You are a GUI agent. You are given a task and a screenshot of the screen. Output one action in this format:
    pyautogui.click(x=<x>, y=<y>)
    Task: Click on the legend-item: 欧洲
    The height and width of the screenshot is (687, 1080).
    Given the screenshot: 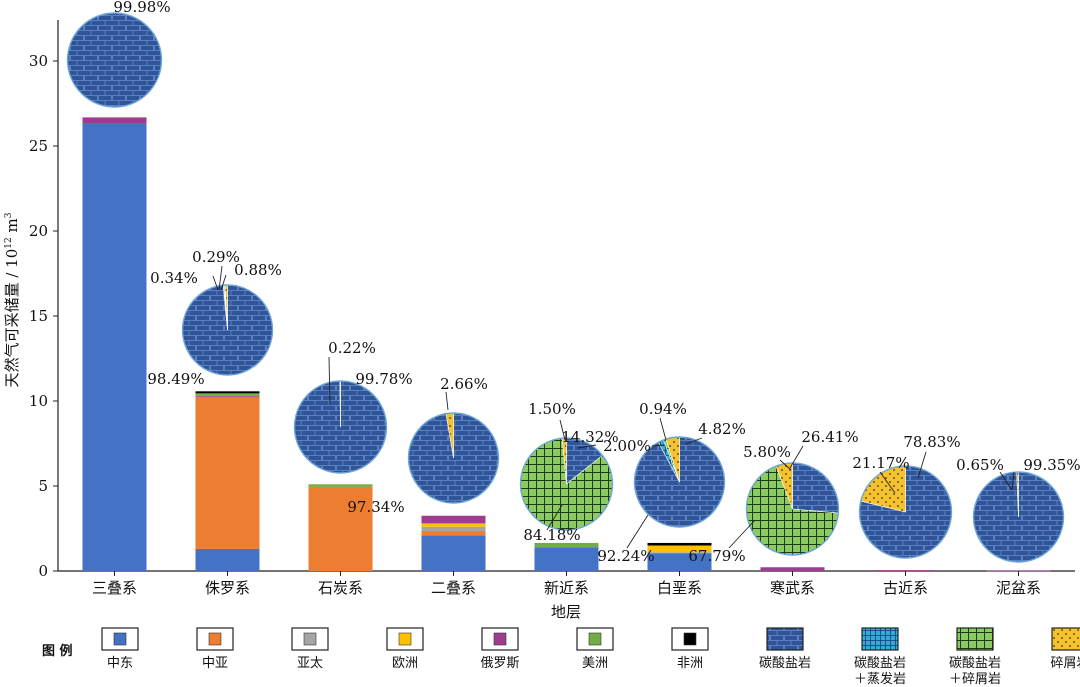 What is the action you would take?
    pyautogui.click(x=405, y=649)
    